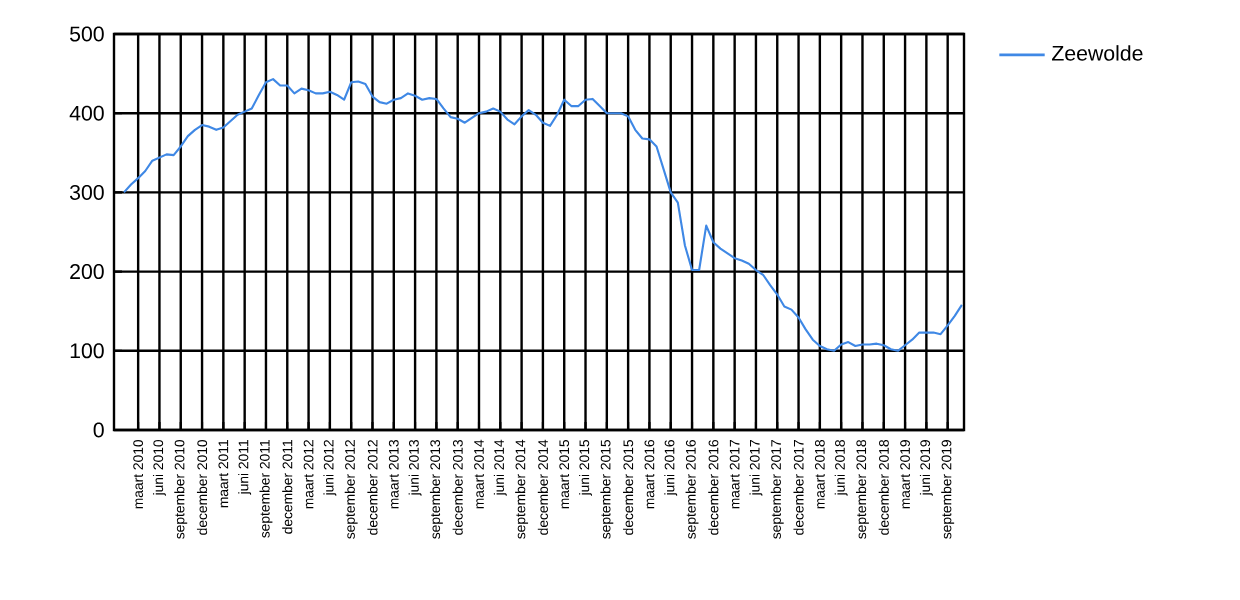 This screenshot has height=600, width=1240. I want to click on y-tick-label: 400, so click(86, 113).